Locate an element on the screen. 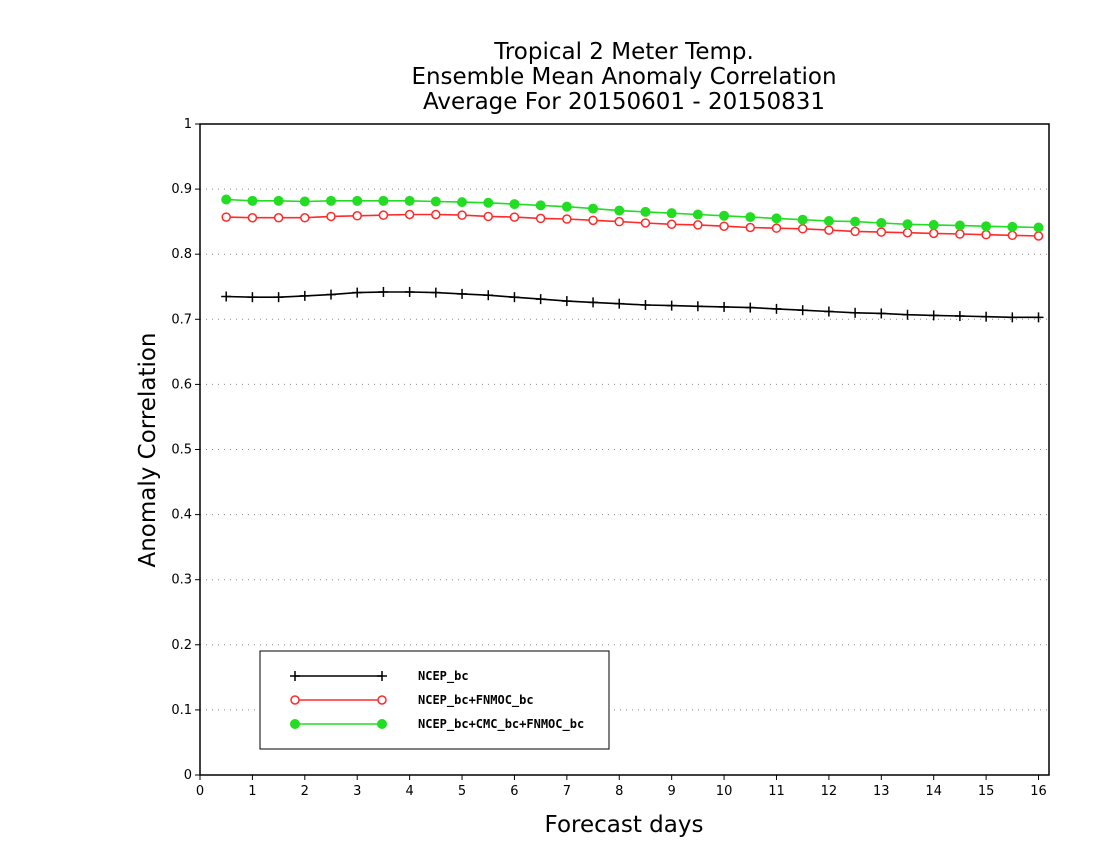 The height and width of the screenshot is (850, 1100). x-tick-label: 13 is located at coordinates (881, 791).